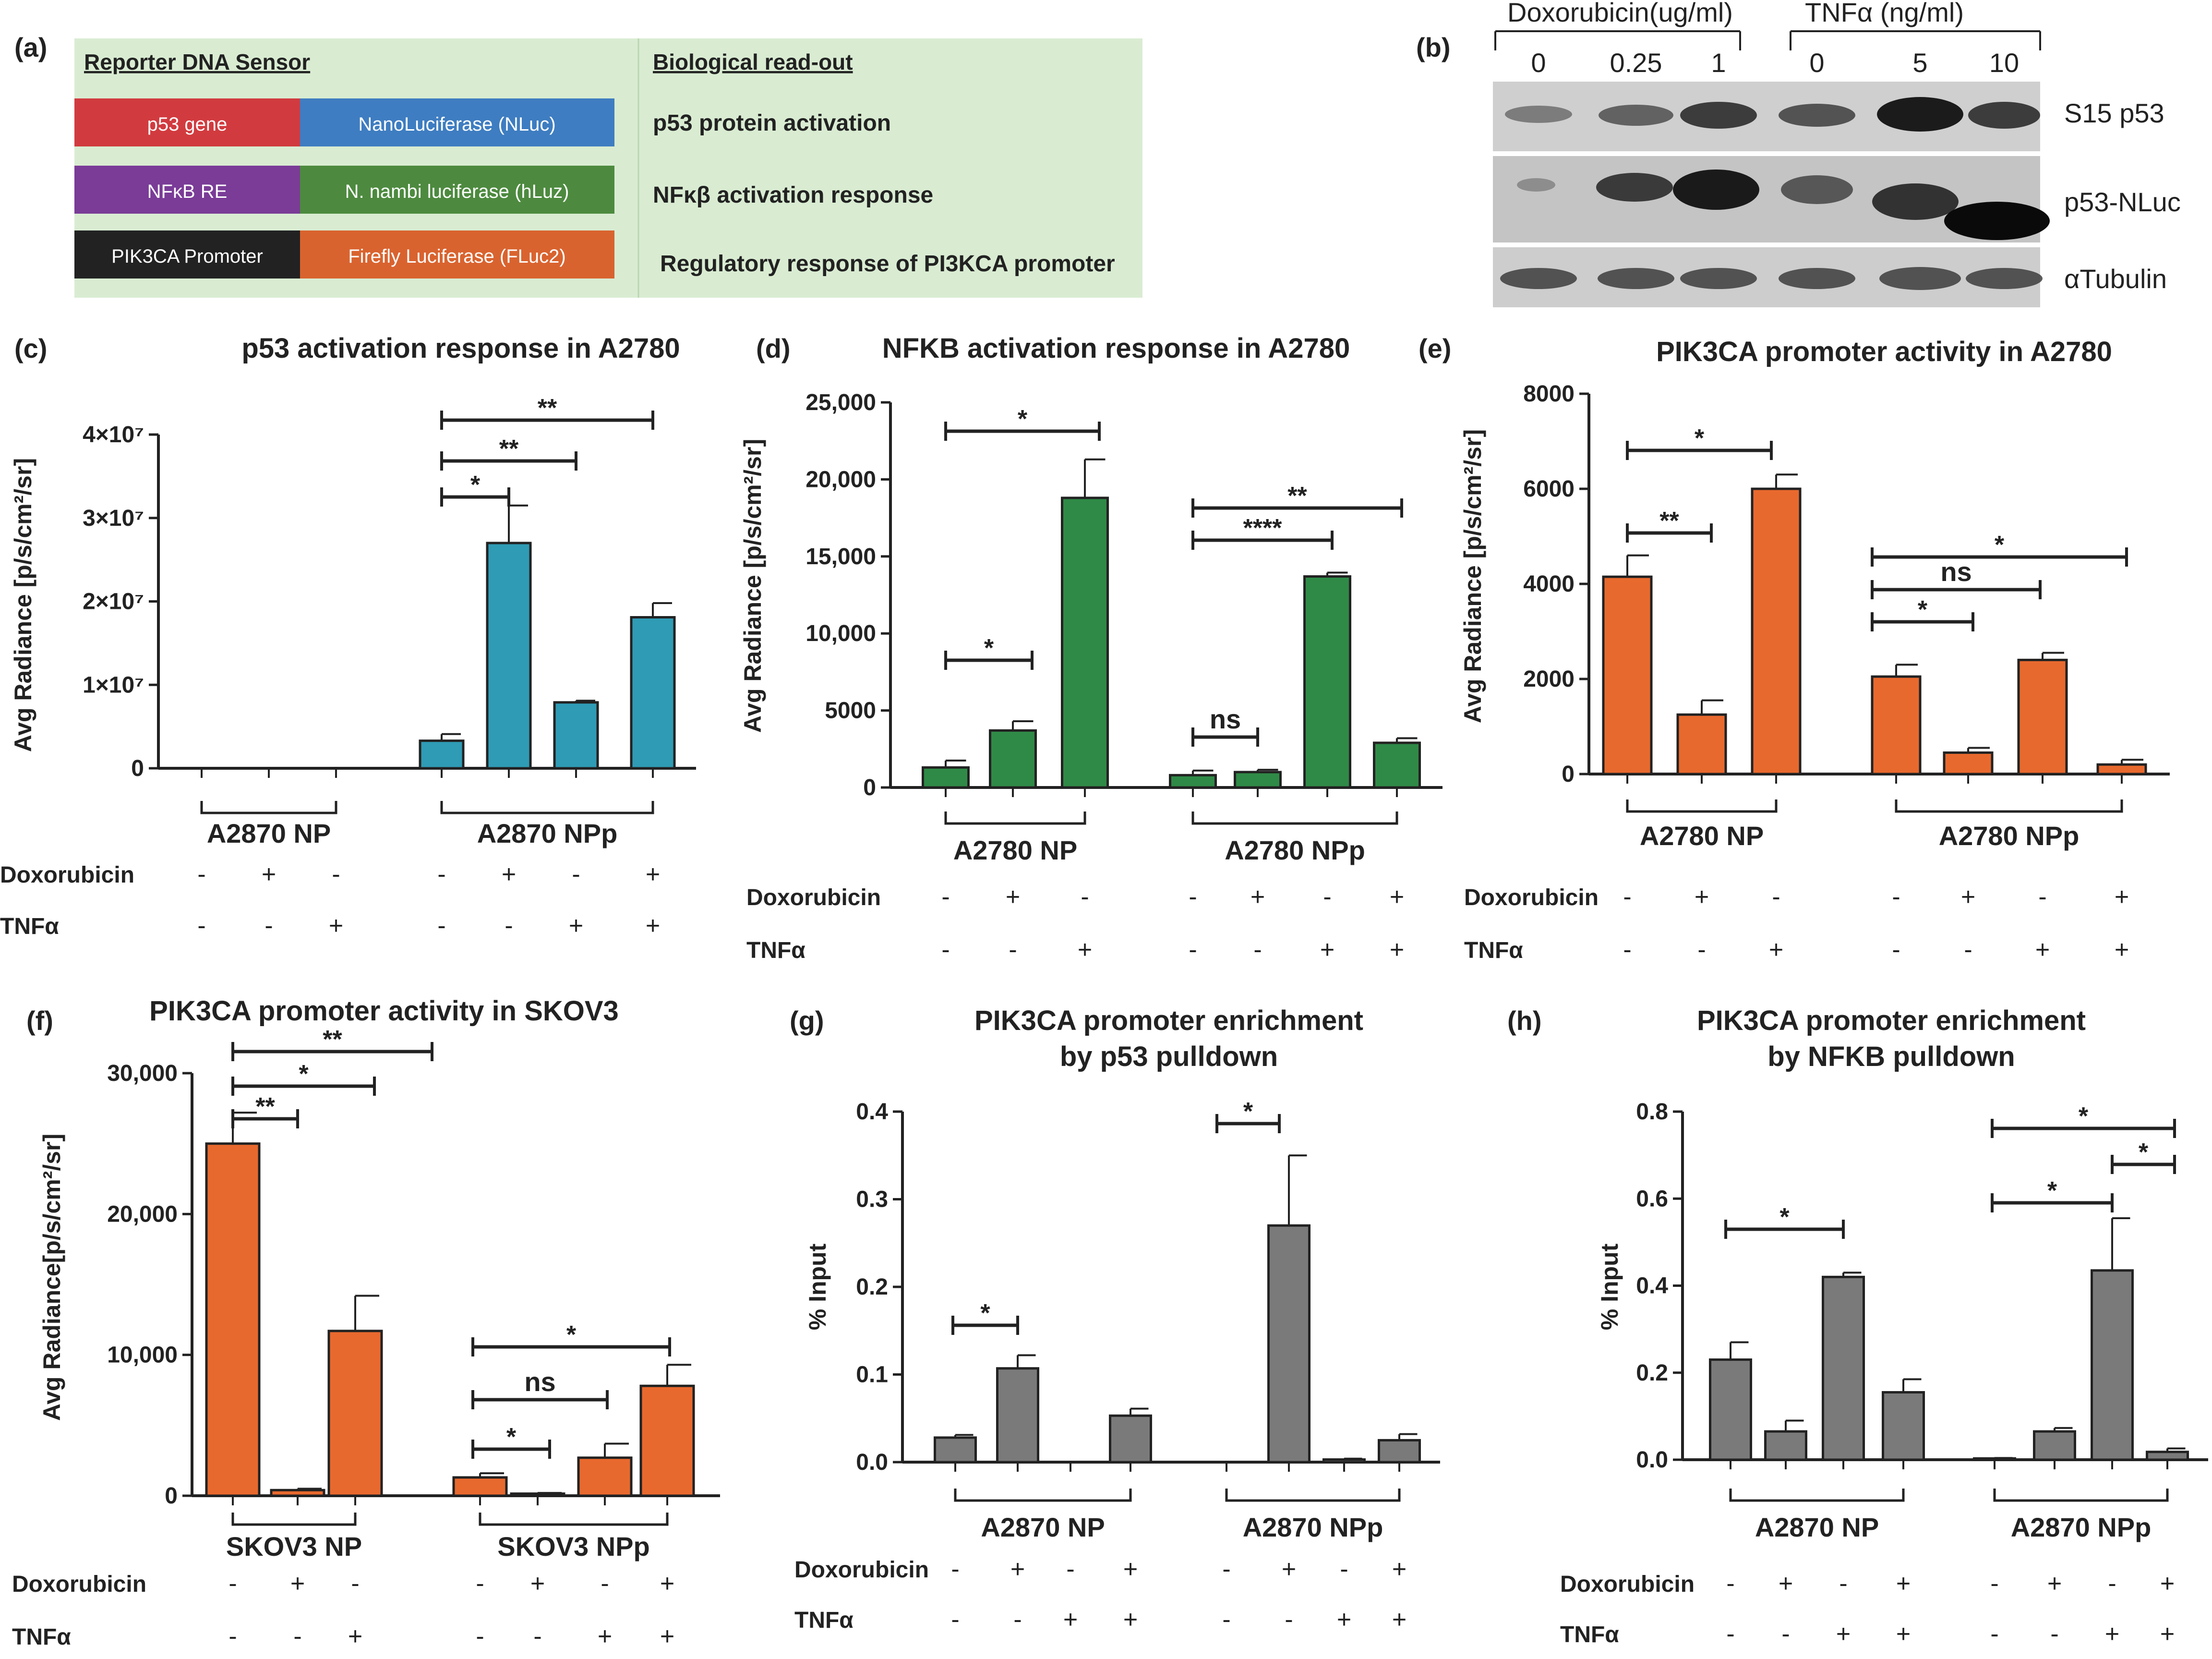 Image resolution: width=2212 pixels, height=1659 pixels. Describe the element at coordinates (1652, 1198) in the screenshot. I see `y-tick-label: 0.6` at that location.